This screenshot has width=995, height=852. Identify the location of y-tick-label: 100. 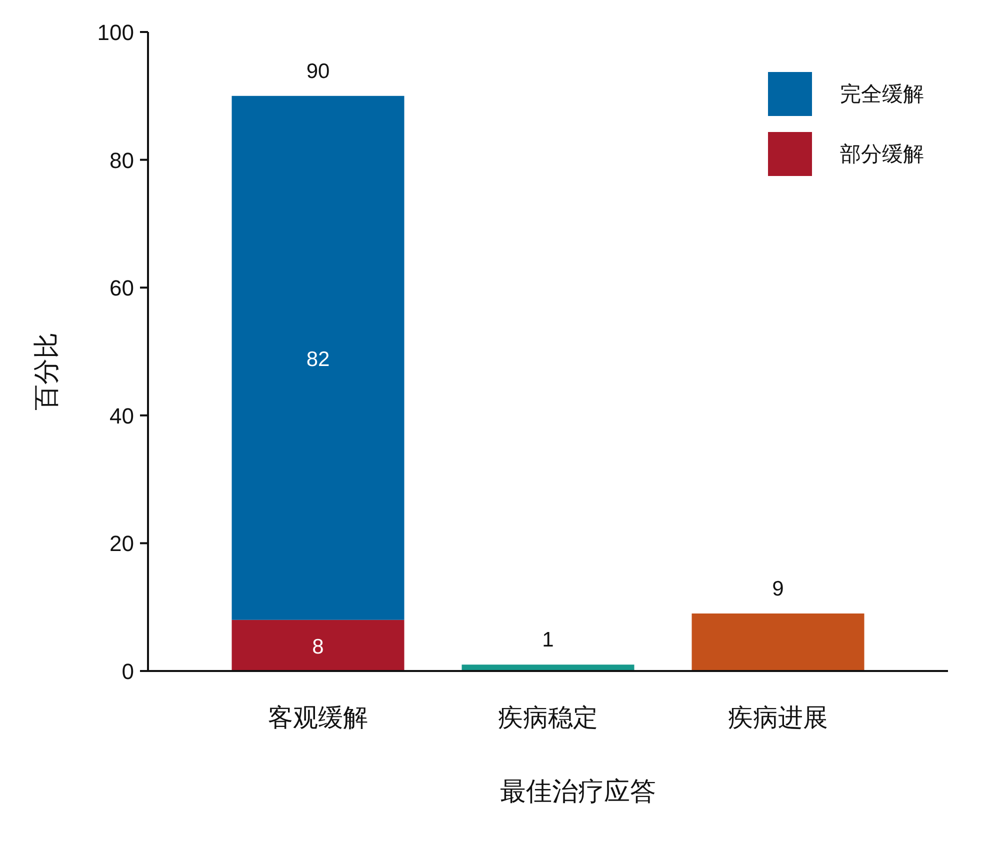
(115, 32).